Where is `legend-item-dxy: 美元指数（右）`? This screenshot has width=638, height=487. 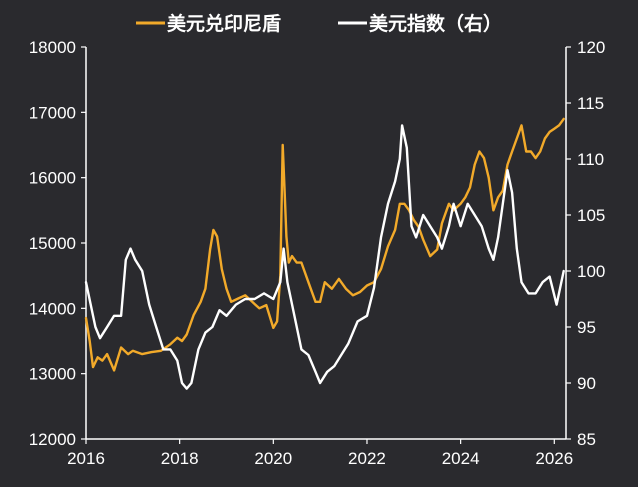
legend-item-dxy: 美元指数（右） is located at coordinates (420, 23).